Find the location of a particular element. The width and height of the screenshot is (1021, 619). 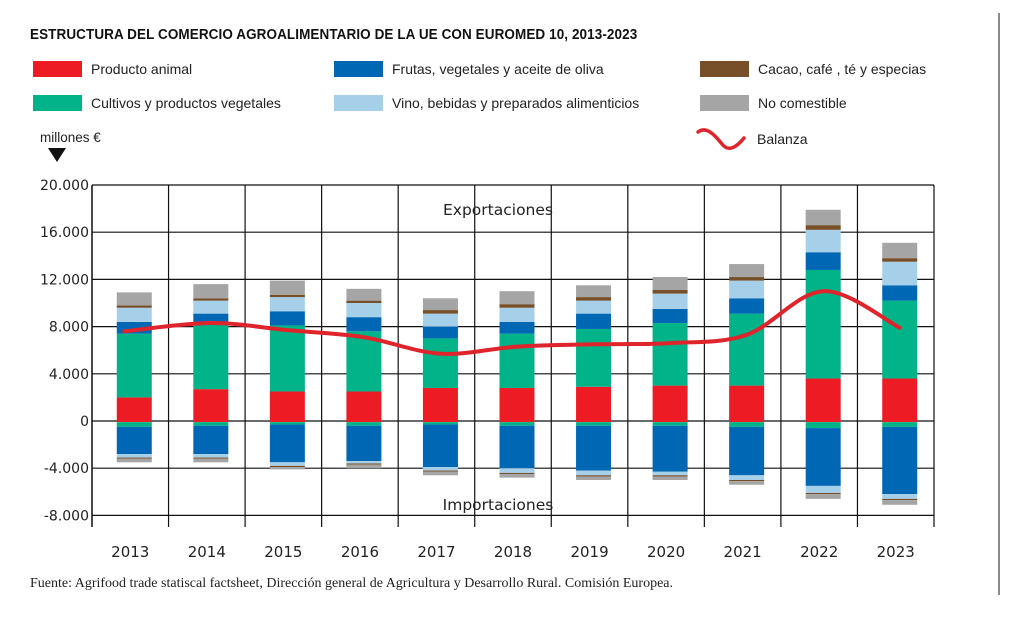

legend-label: Producto animal is located at coordinates (142, 69).